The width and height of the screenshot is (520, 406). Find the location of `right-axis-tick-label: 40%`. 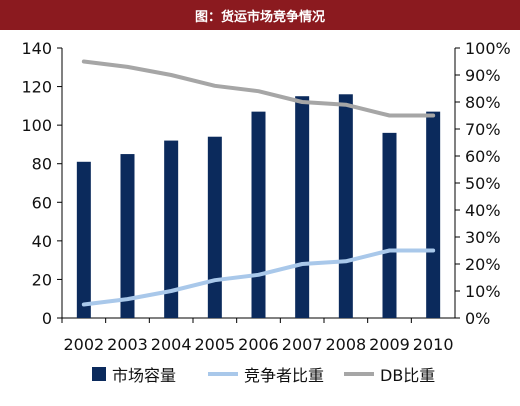

right-axis-tick-label: 40% is located at coordinates (483, 210).